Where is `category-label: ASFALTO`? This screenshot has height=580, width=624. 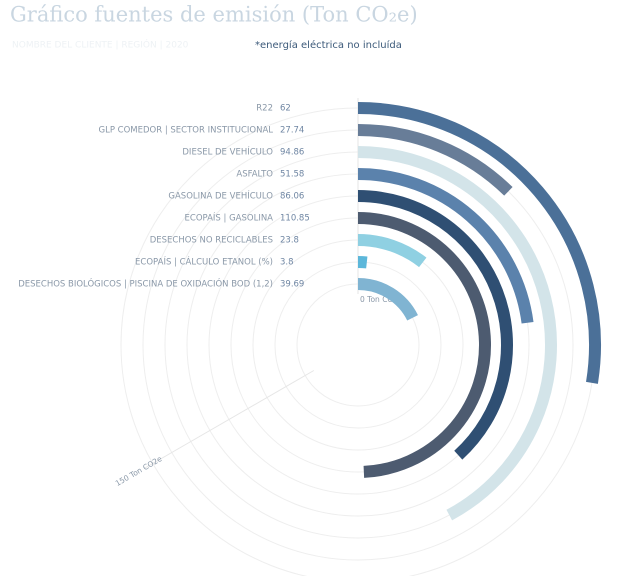 category-label: ASFALTO is located at coordinates (254, 175).